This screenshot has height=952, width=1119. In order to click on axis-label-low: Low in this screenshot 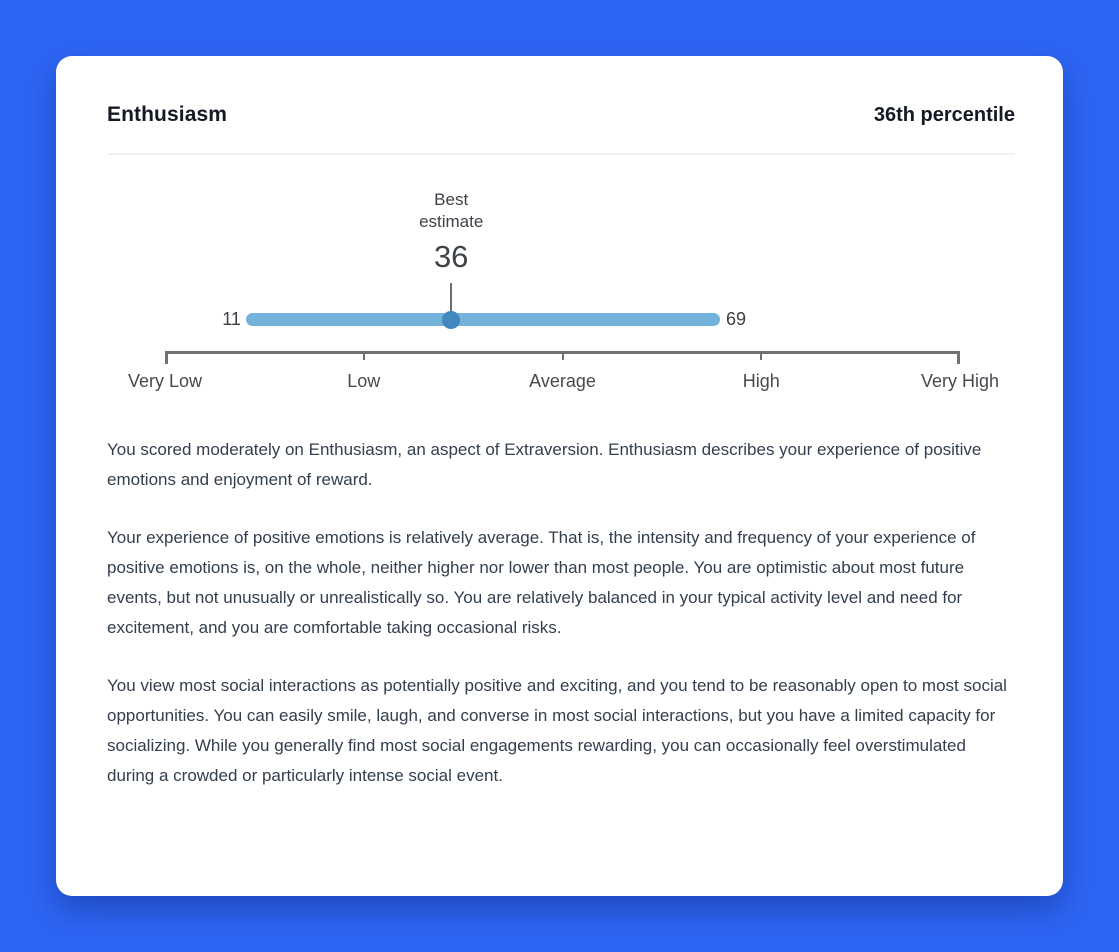, I will do `click(364, 381)`.